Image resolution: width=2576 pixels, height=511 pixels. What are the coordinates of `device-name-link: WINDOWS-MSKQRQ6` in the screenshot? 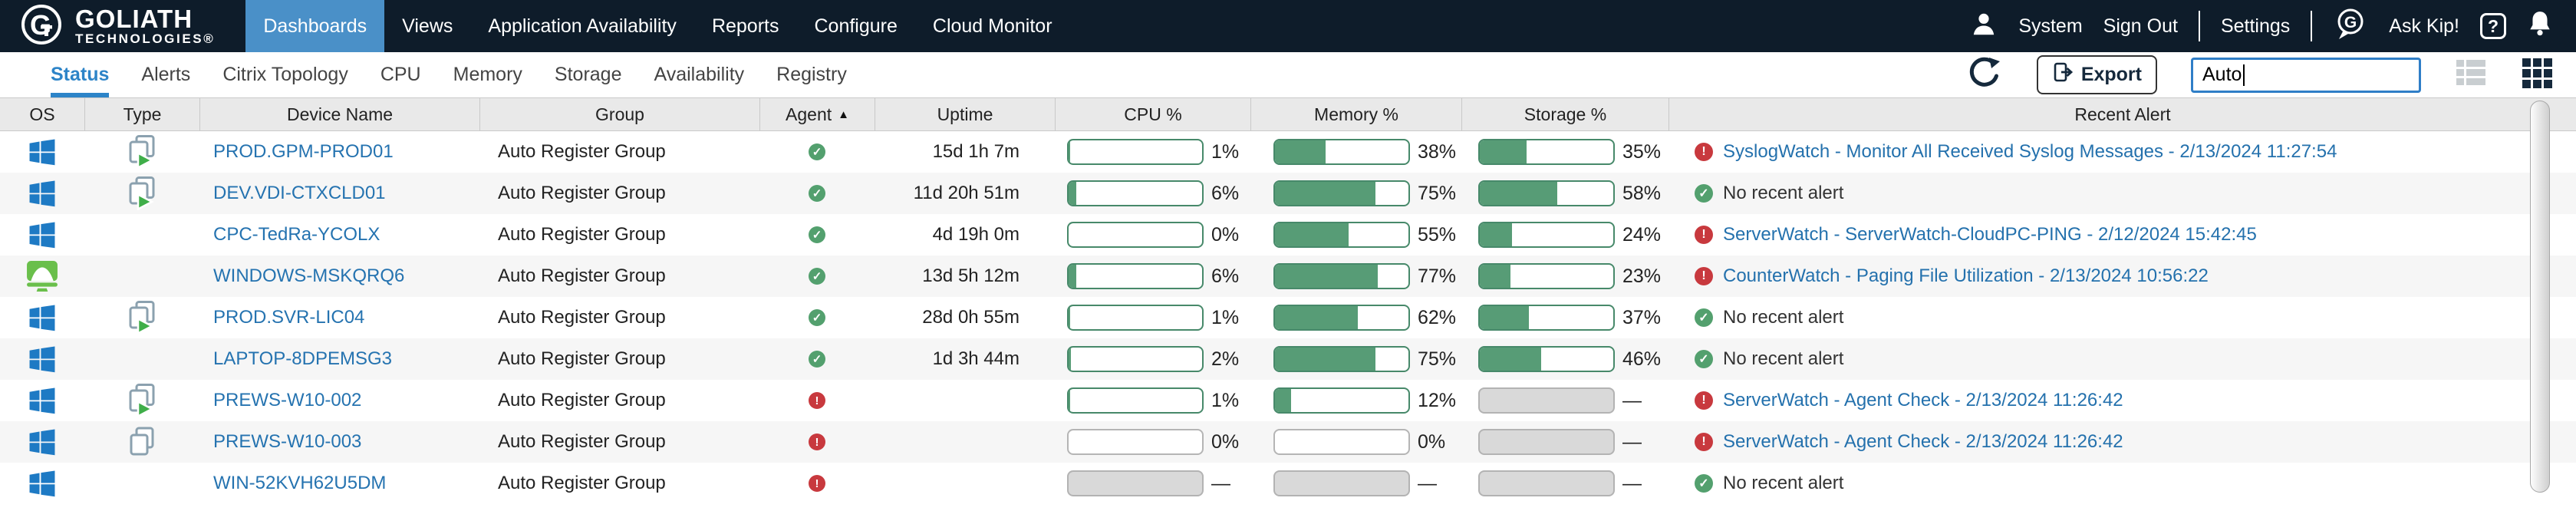 It's located at (309, 275).